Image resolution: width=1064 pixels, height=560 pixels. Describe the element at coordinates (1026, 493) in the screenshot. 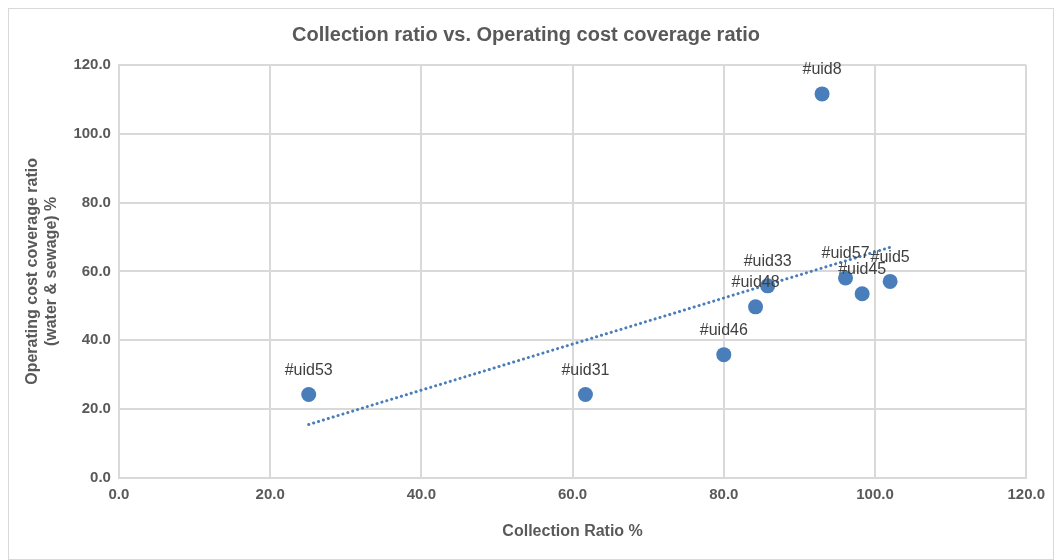

I see `x-tick-label: 120.0` at that location.